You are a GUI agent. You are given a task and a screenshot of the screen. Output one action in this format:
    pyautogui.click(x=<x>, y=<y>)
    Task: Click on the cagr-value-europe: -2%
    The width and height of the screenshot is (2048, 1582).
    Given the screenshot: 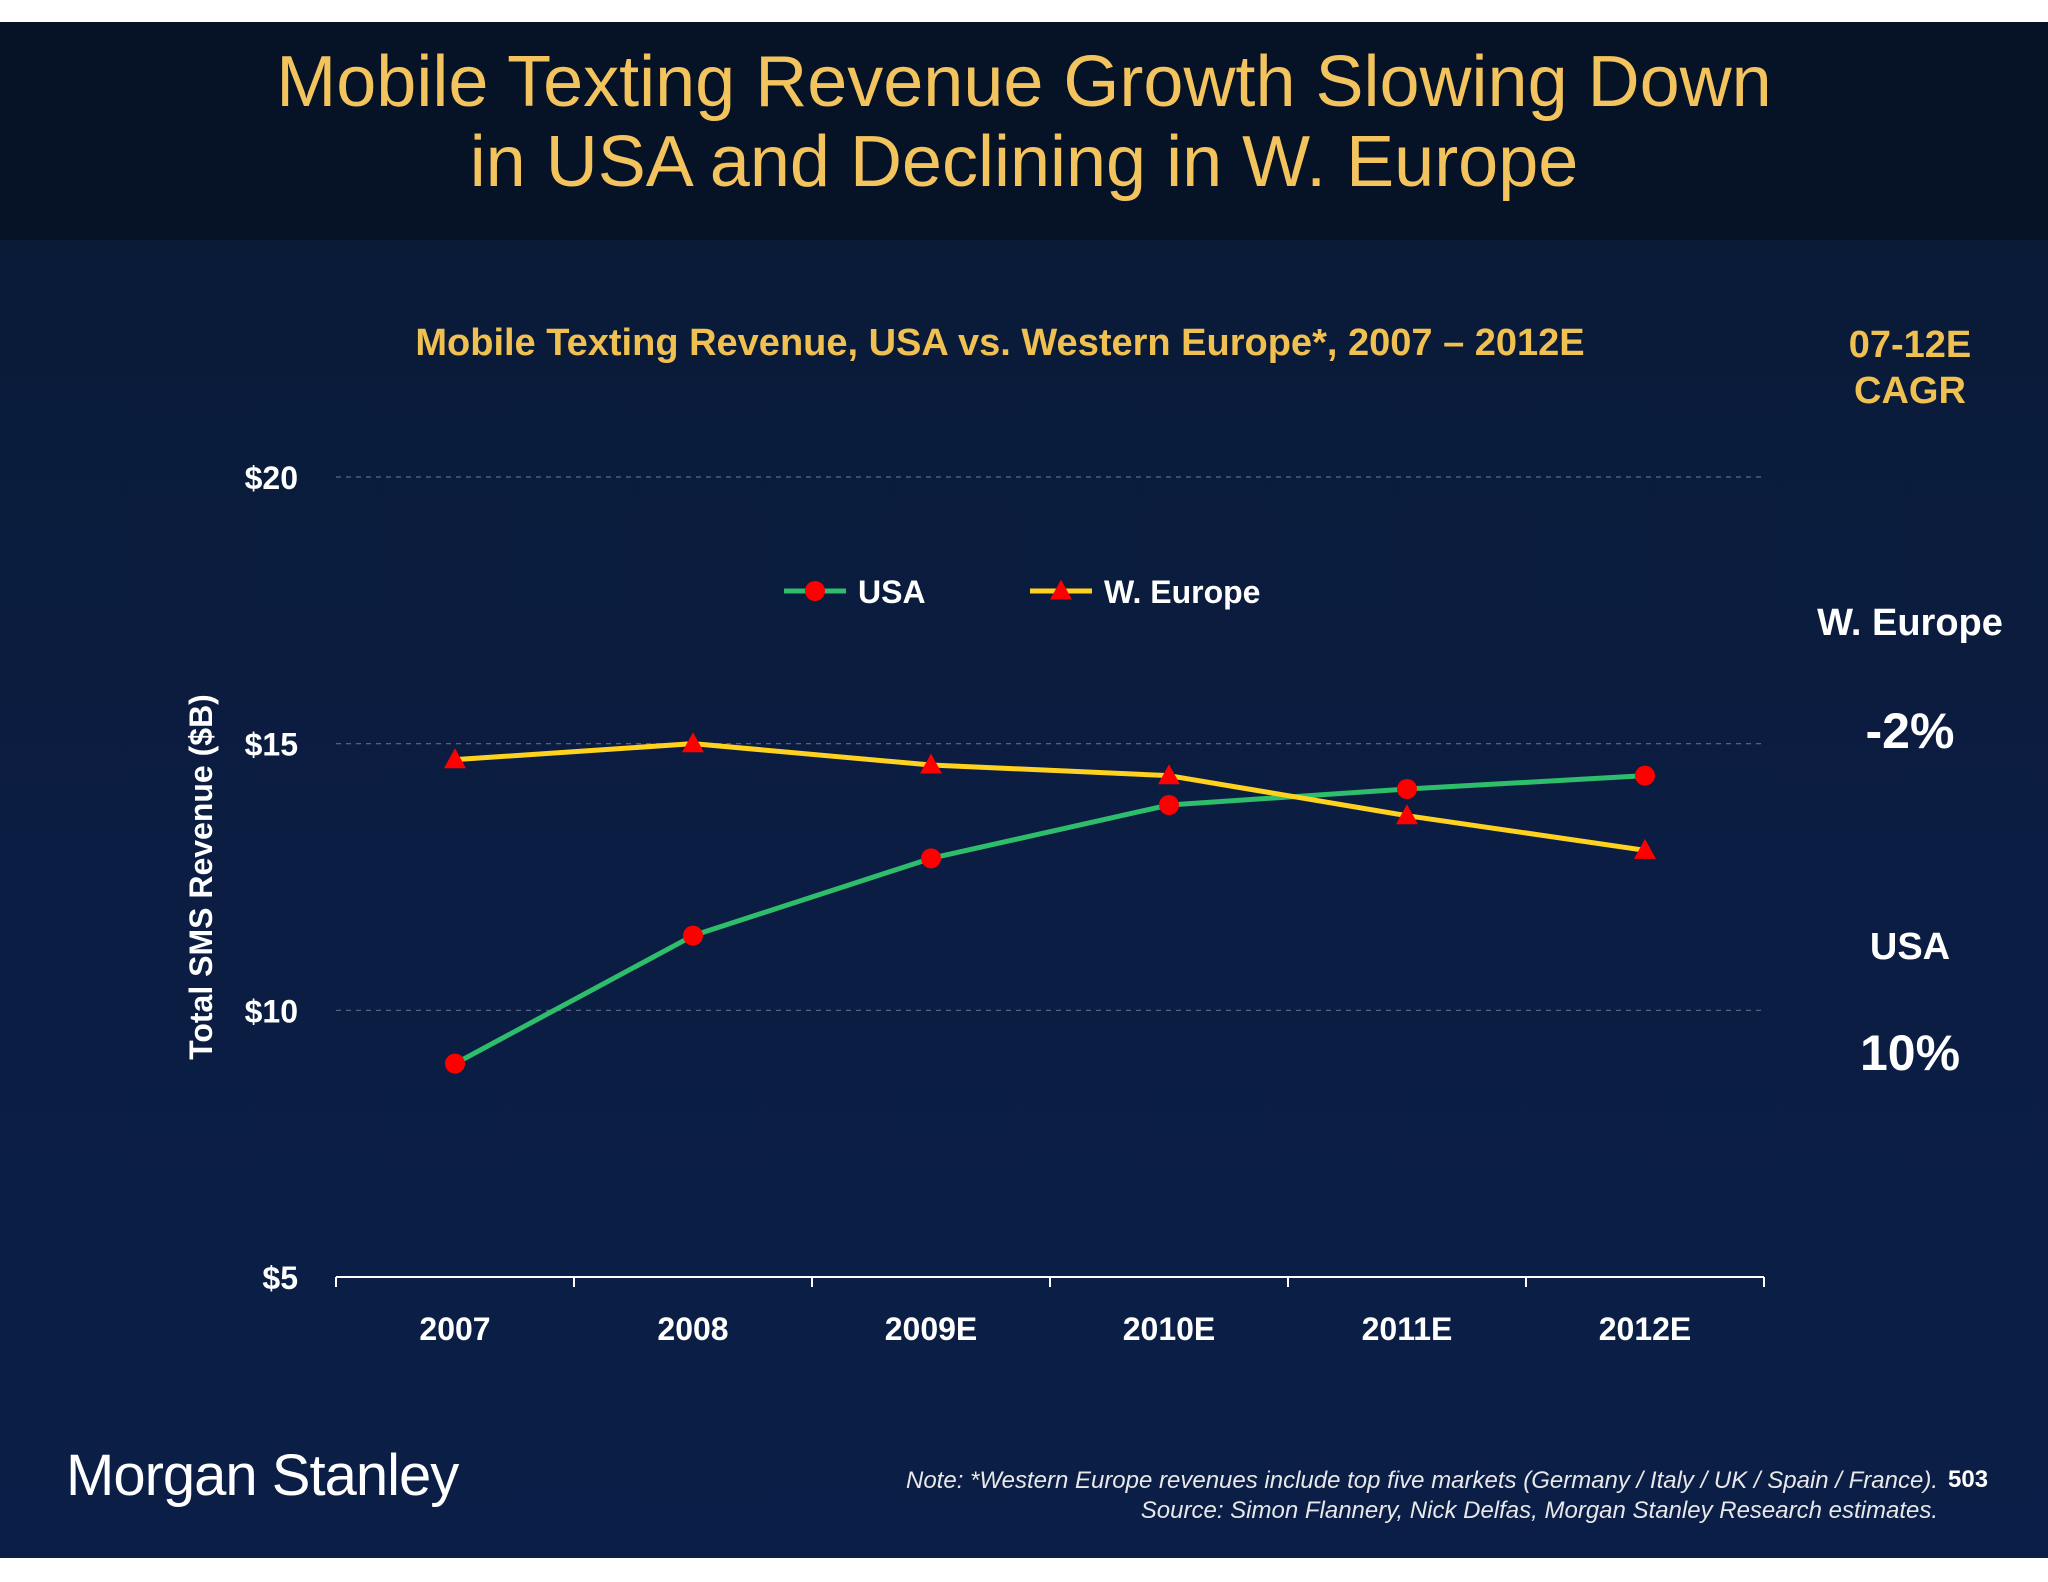 What is the action you would take?
    pyautogui.click(x=1910, y=731)
    